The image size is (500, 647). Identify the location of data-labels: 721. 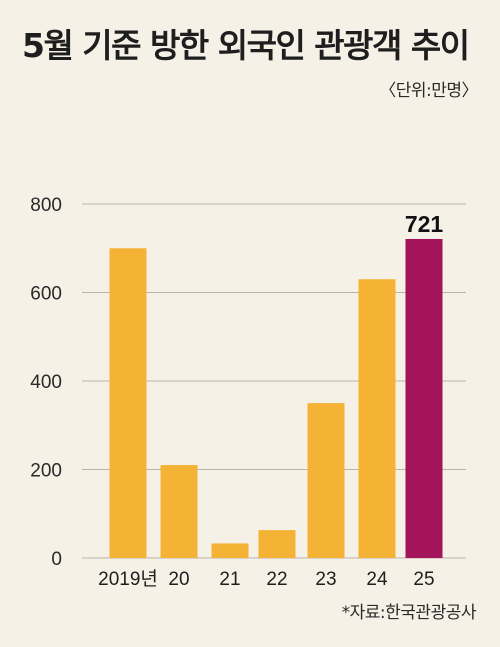
(424, 224).